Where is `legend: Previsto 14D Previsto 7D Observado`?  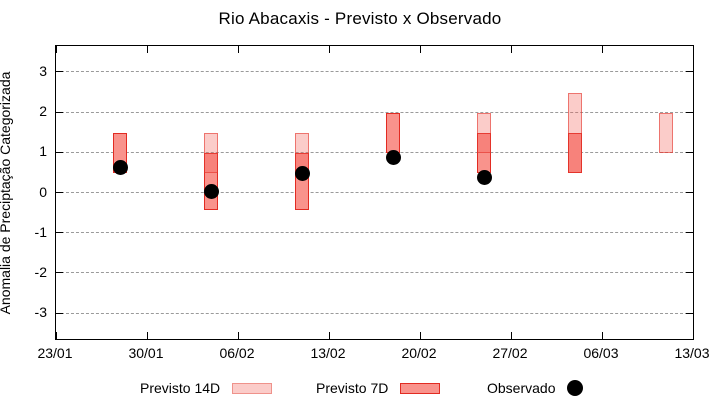
legend: Previsto 14D Previsto 7D Observado is located at coordinates (360, 388).